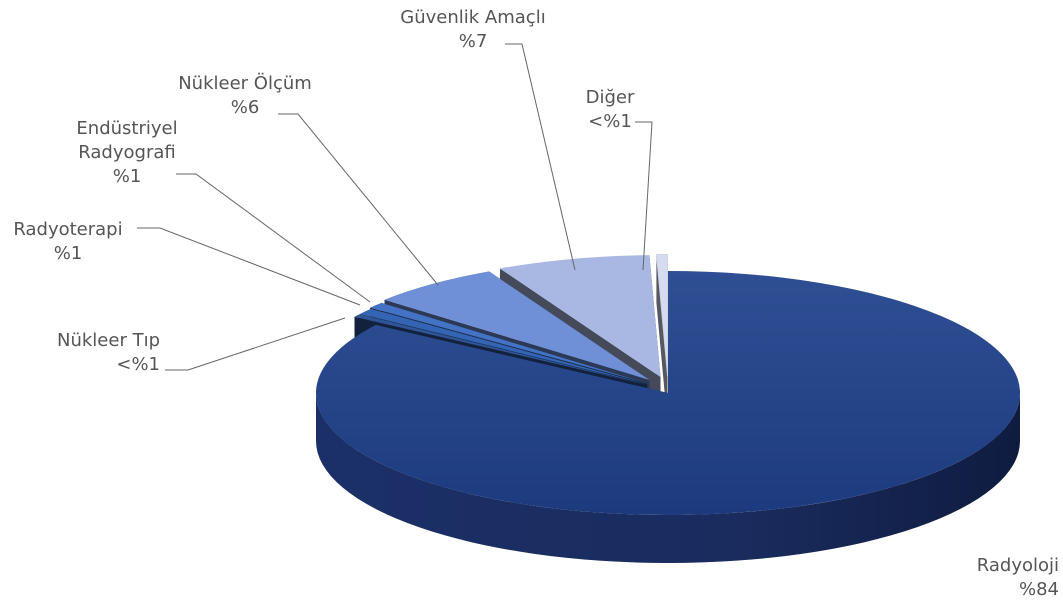 Image resolution: width=1063 pixels, height=606 pixels. Describe the element at coordinates (255, 344) in the screenshot. I see `leader-line-nukleer-t-p` at that location.